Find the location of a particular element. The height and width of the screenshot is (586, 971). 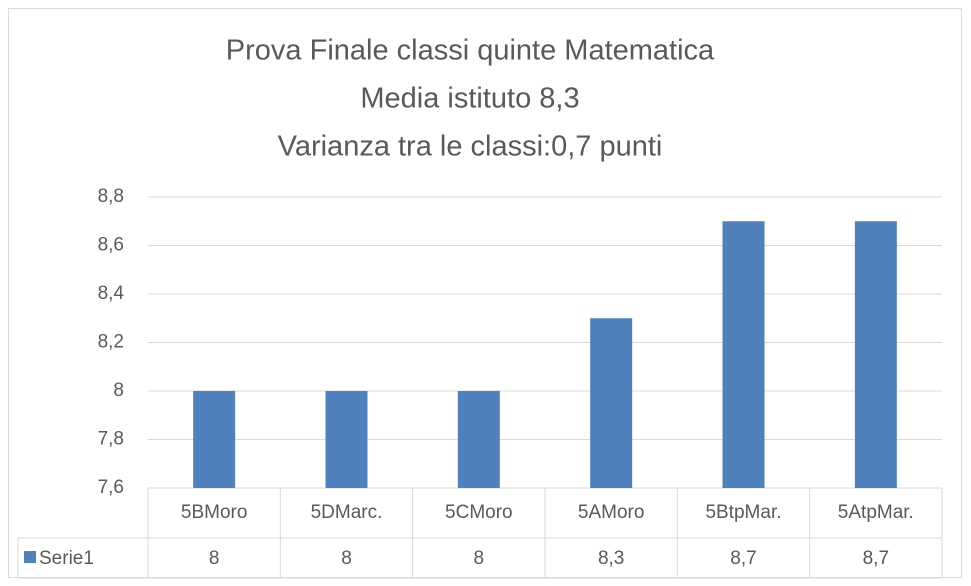

y-tick-label: 8,4 is located at coordinates (111, 293).